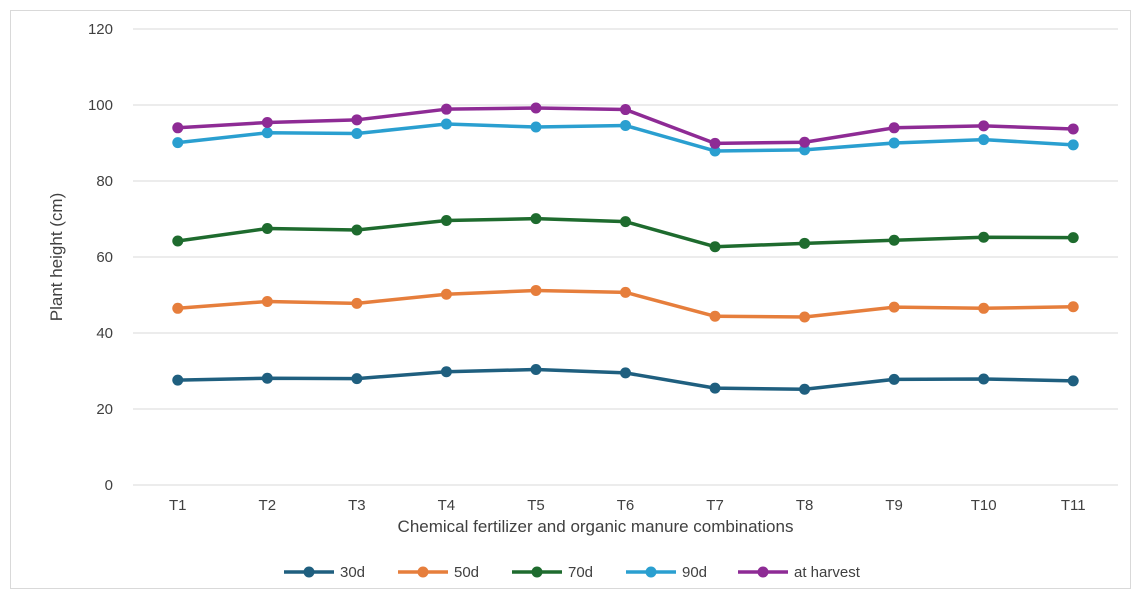 Image resolution: width=1133 pixels, height=591 pixels. What do you see at coordinates (984, 505) in the screenshot?
I see `x-tick-label: T10` at bounding box center [984, 505].